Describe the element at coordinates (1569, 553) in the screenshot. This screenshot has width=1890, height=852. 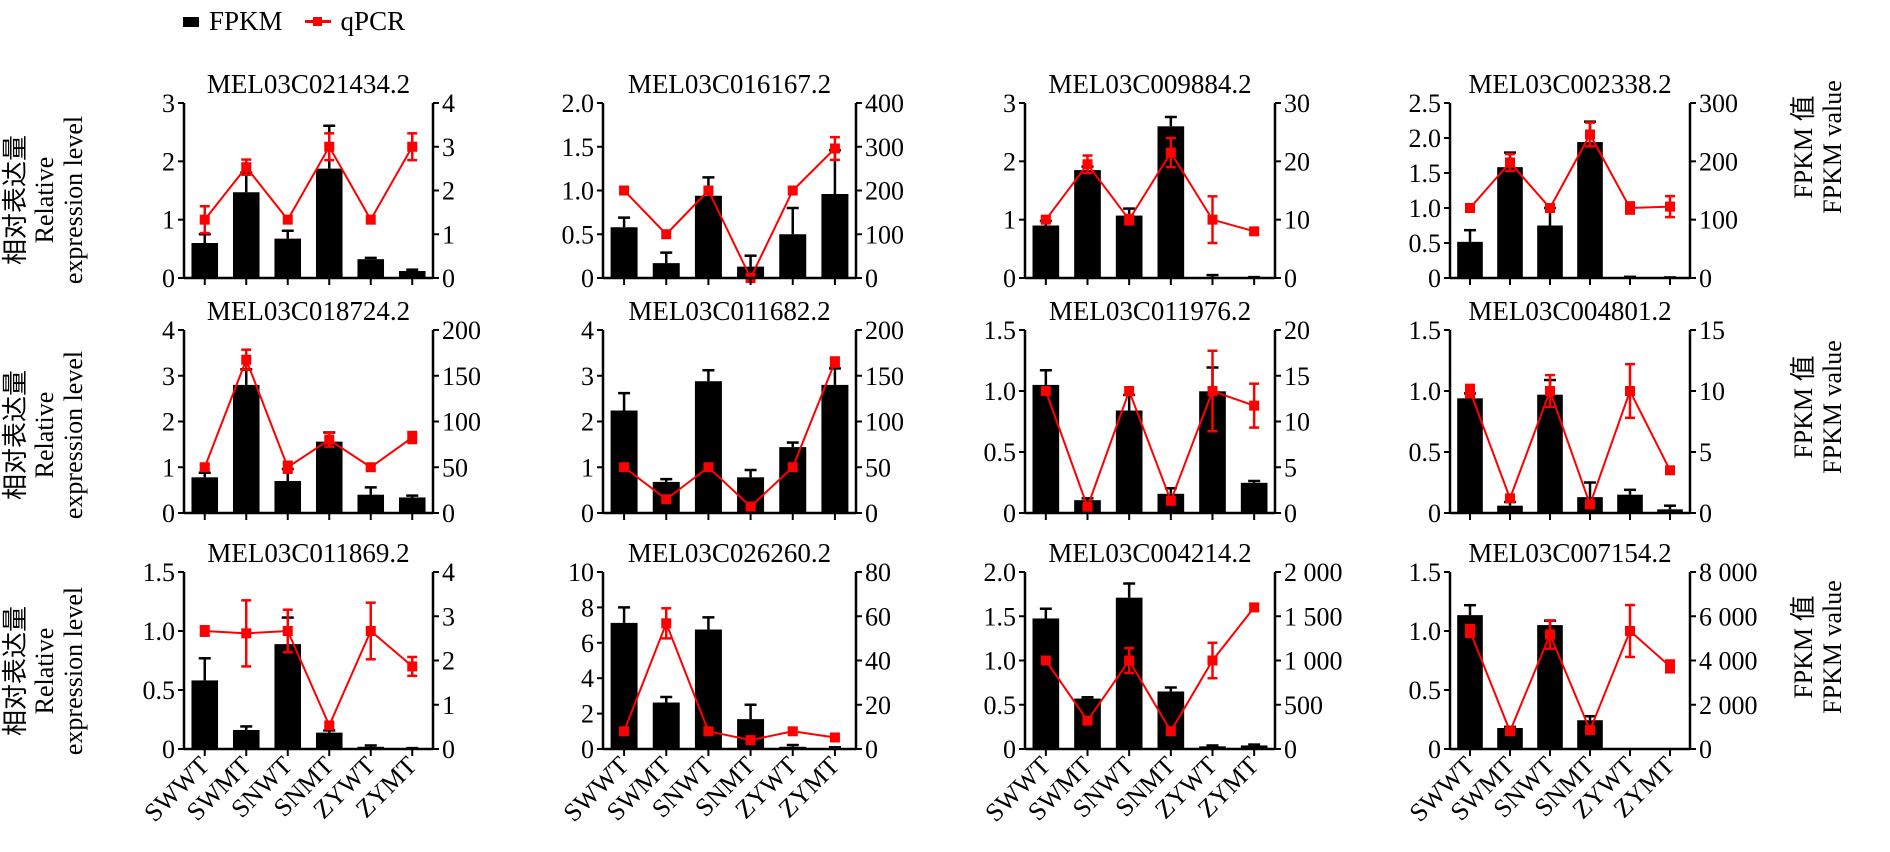
I see `chart-title: MEL03C007154.2` at that location.